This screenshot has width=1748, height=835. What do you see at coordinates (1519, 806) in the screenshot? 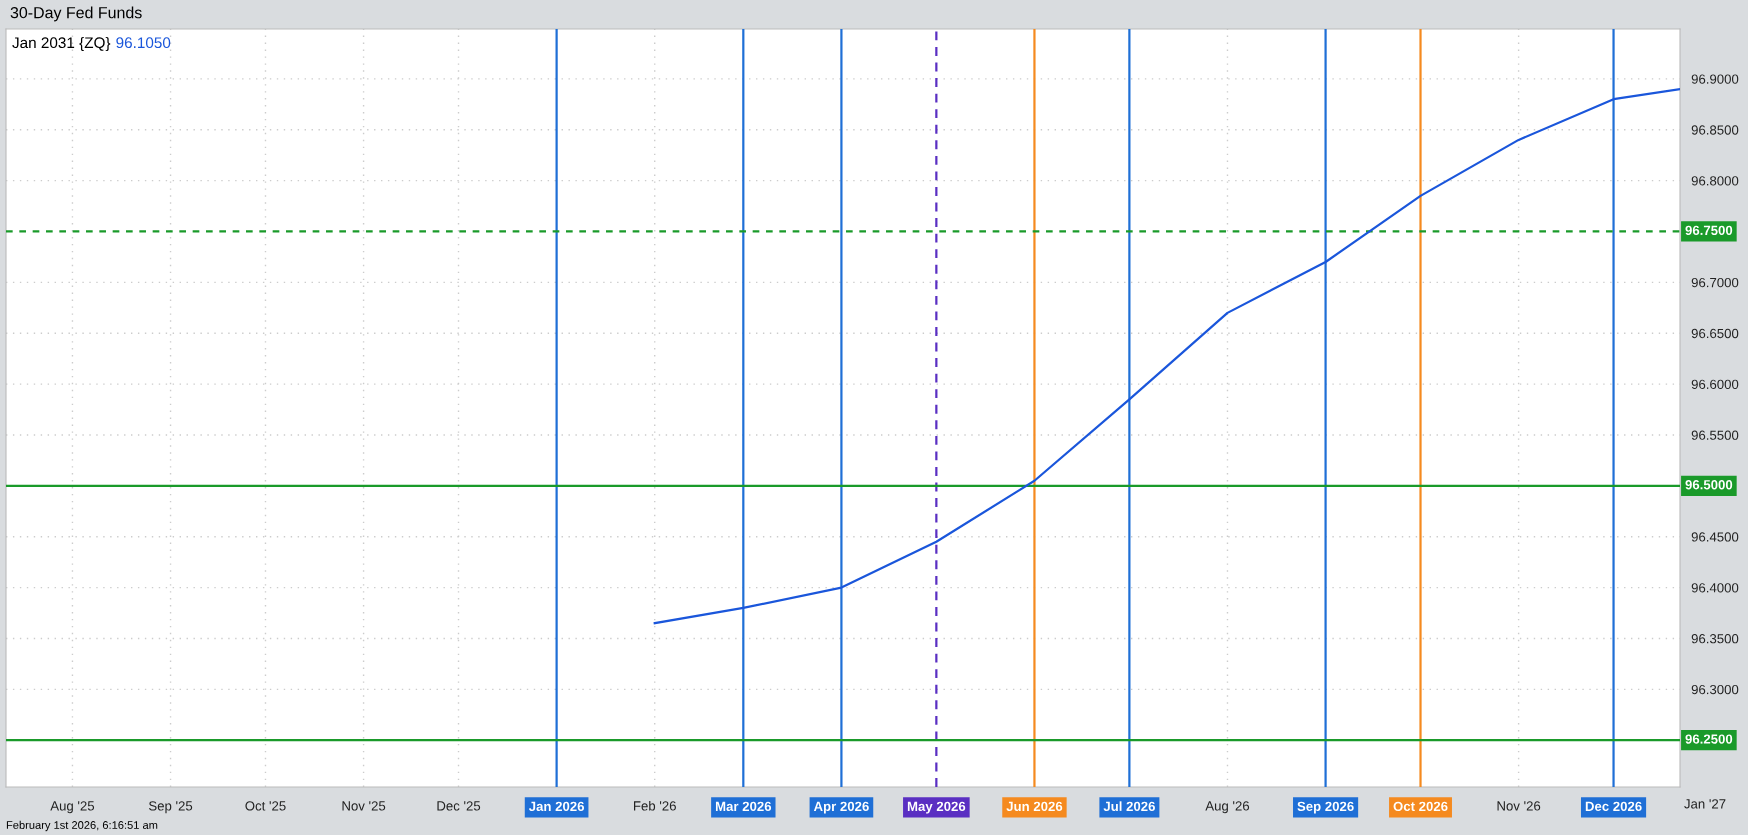
I see `x-tick-label: Nov '26` at bounding box center [1519, 806].